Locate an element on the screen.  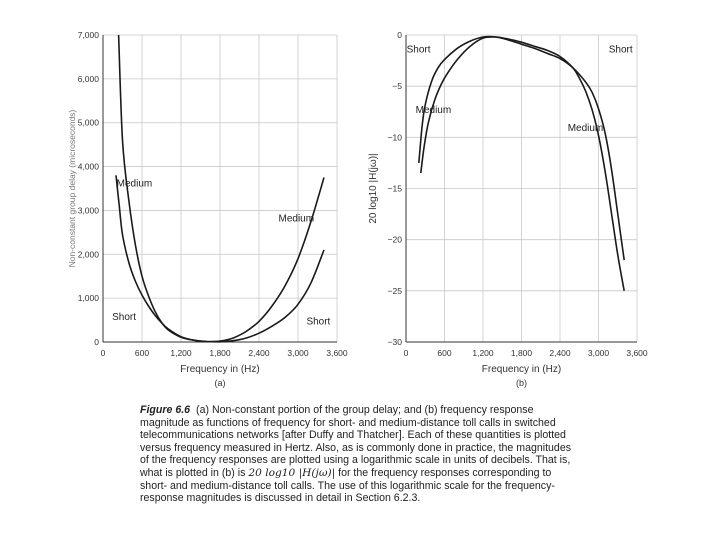
panel-label: (b) is located at coordinates (521, 383).